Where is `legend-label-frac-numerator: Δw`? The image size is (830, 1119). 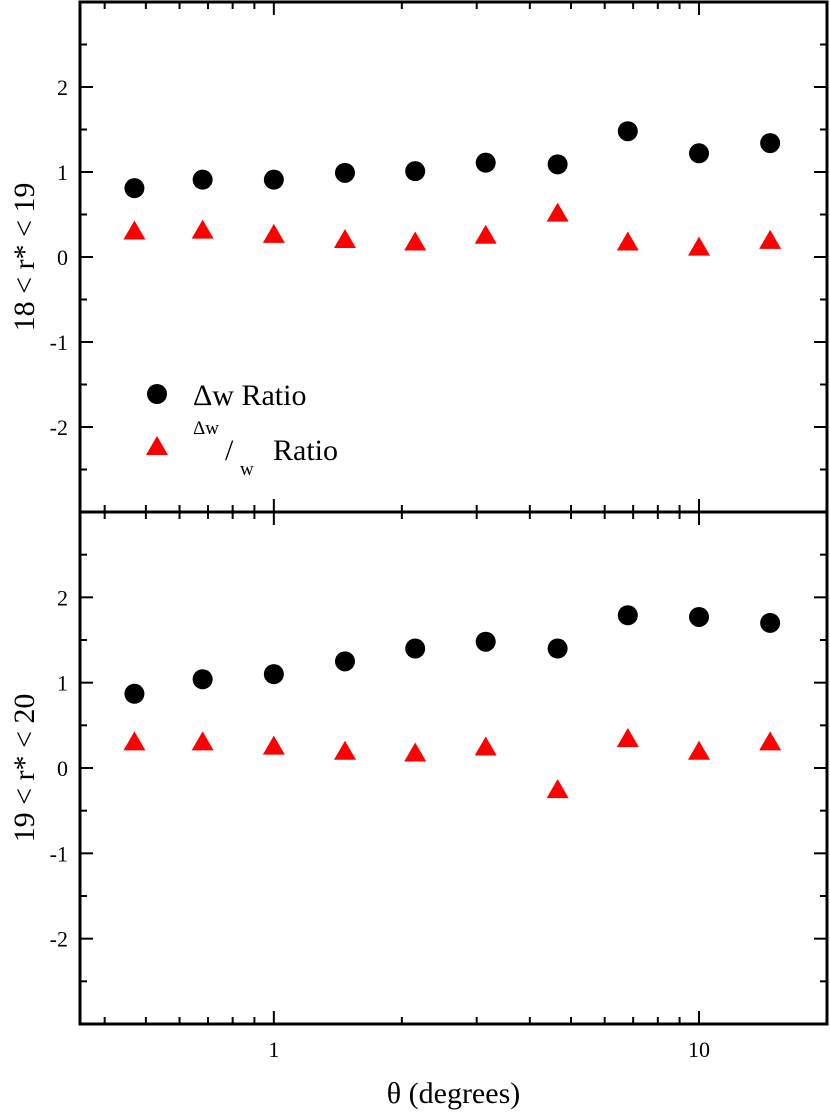 legend-label-frac-numerator: Δw is located at coordinates (206, 428).